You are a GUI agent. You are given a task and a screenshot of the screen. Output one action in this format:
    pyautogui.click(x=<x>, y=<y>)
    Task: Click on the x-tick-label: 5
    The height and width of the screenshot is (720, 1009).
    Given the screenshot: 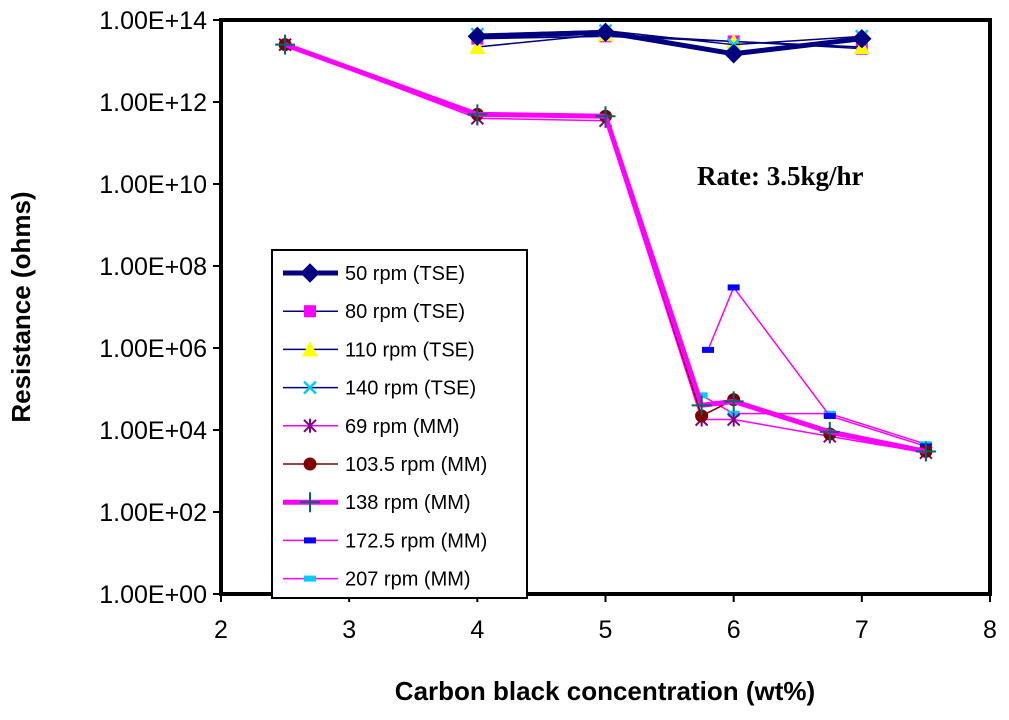 What is the action you would take?
    pyautogui.click(x=606, y=630)
    